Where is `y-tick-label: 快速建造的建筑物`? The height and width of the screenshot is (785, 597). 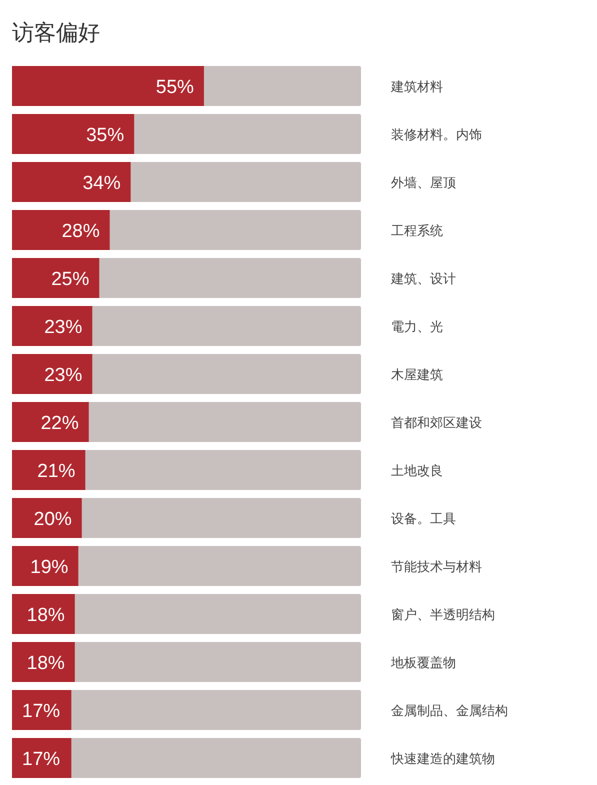 y-tick-label: 快速建造的建筑物 is located at coordinates (442, 758).